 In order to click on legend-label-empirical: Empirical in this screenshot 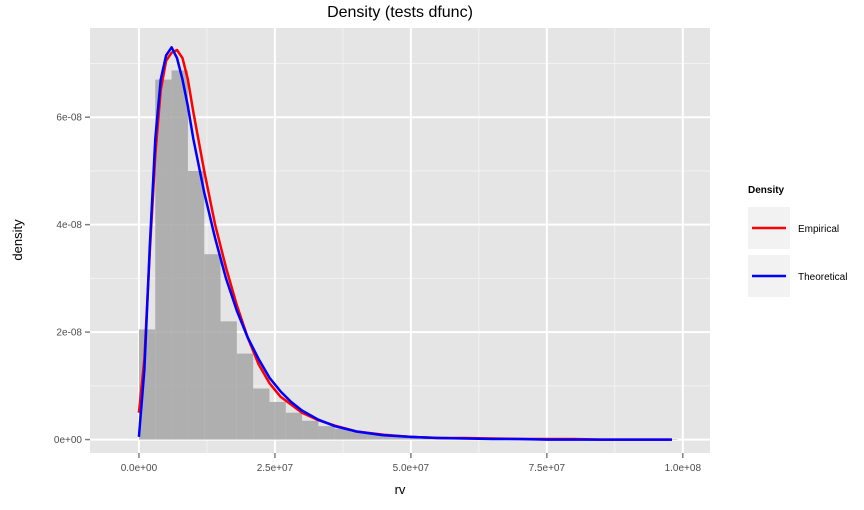, I will do `click(818, 229)`.